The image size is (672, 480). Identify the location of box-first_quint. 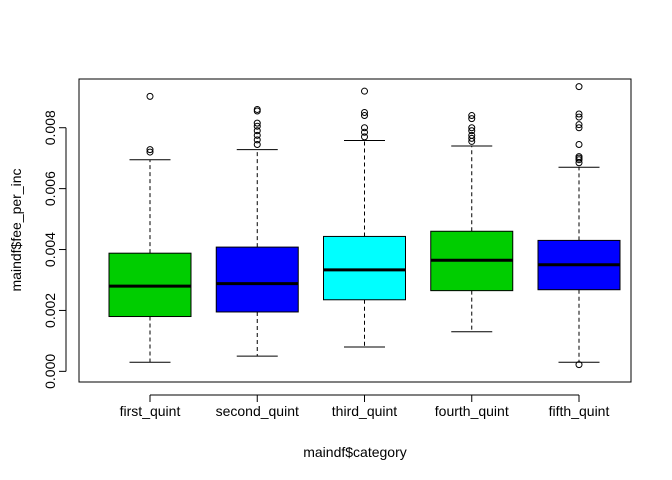
(150, 227).